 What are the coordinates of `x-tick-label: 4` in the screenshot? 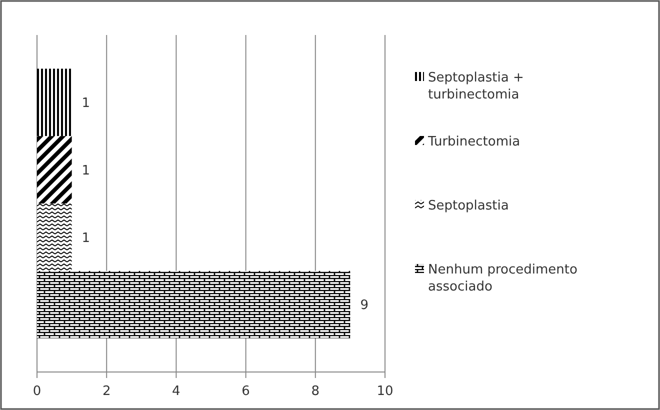 It's located at (176, 392).